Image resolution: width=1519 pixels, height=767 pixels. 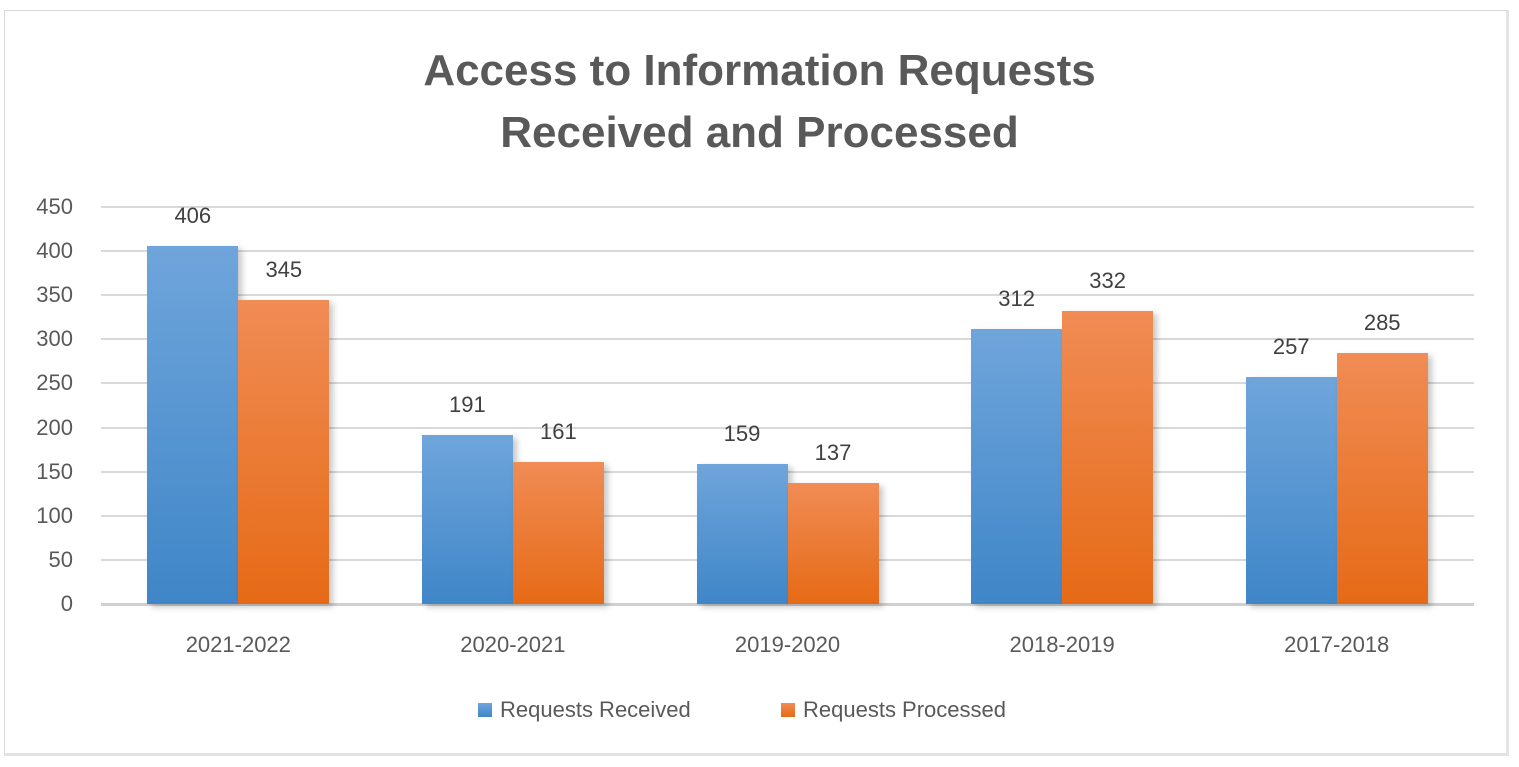 What do you see at coordinates (513, 644) in the screenshot?
I see `x-tick-label: 2020-2021` at bounding box center [513, 644].